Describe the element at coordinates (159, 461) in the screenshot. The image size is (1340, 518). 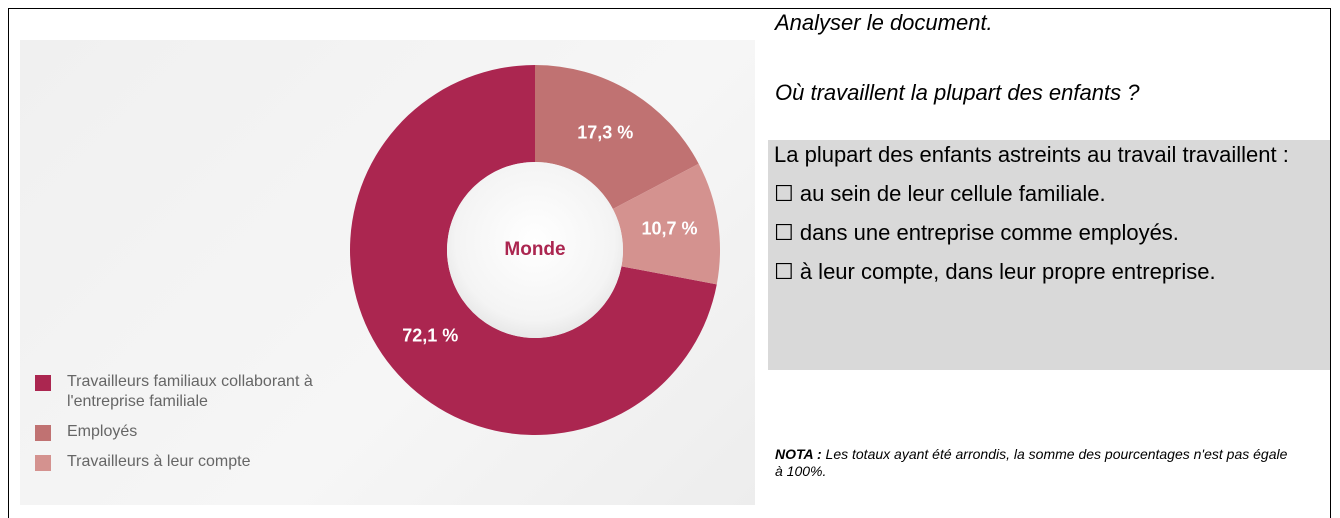
I see `legend-label: Travailleurs à leur compte` at that location.